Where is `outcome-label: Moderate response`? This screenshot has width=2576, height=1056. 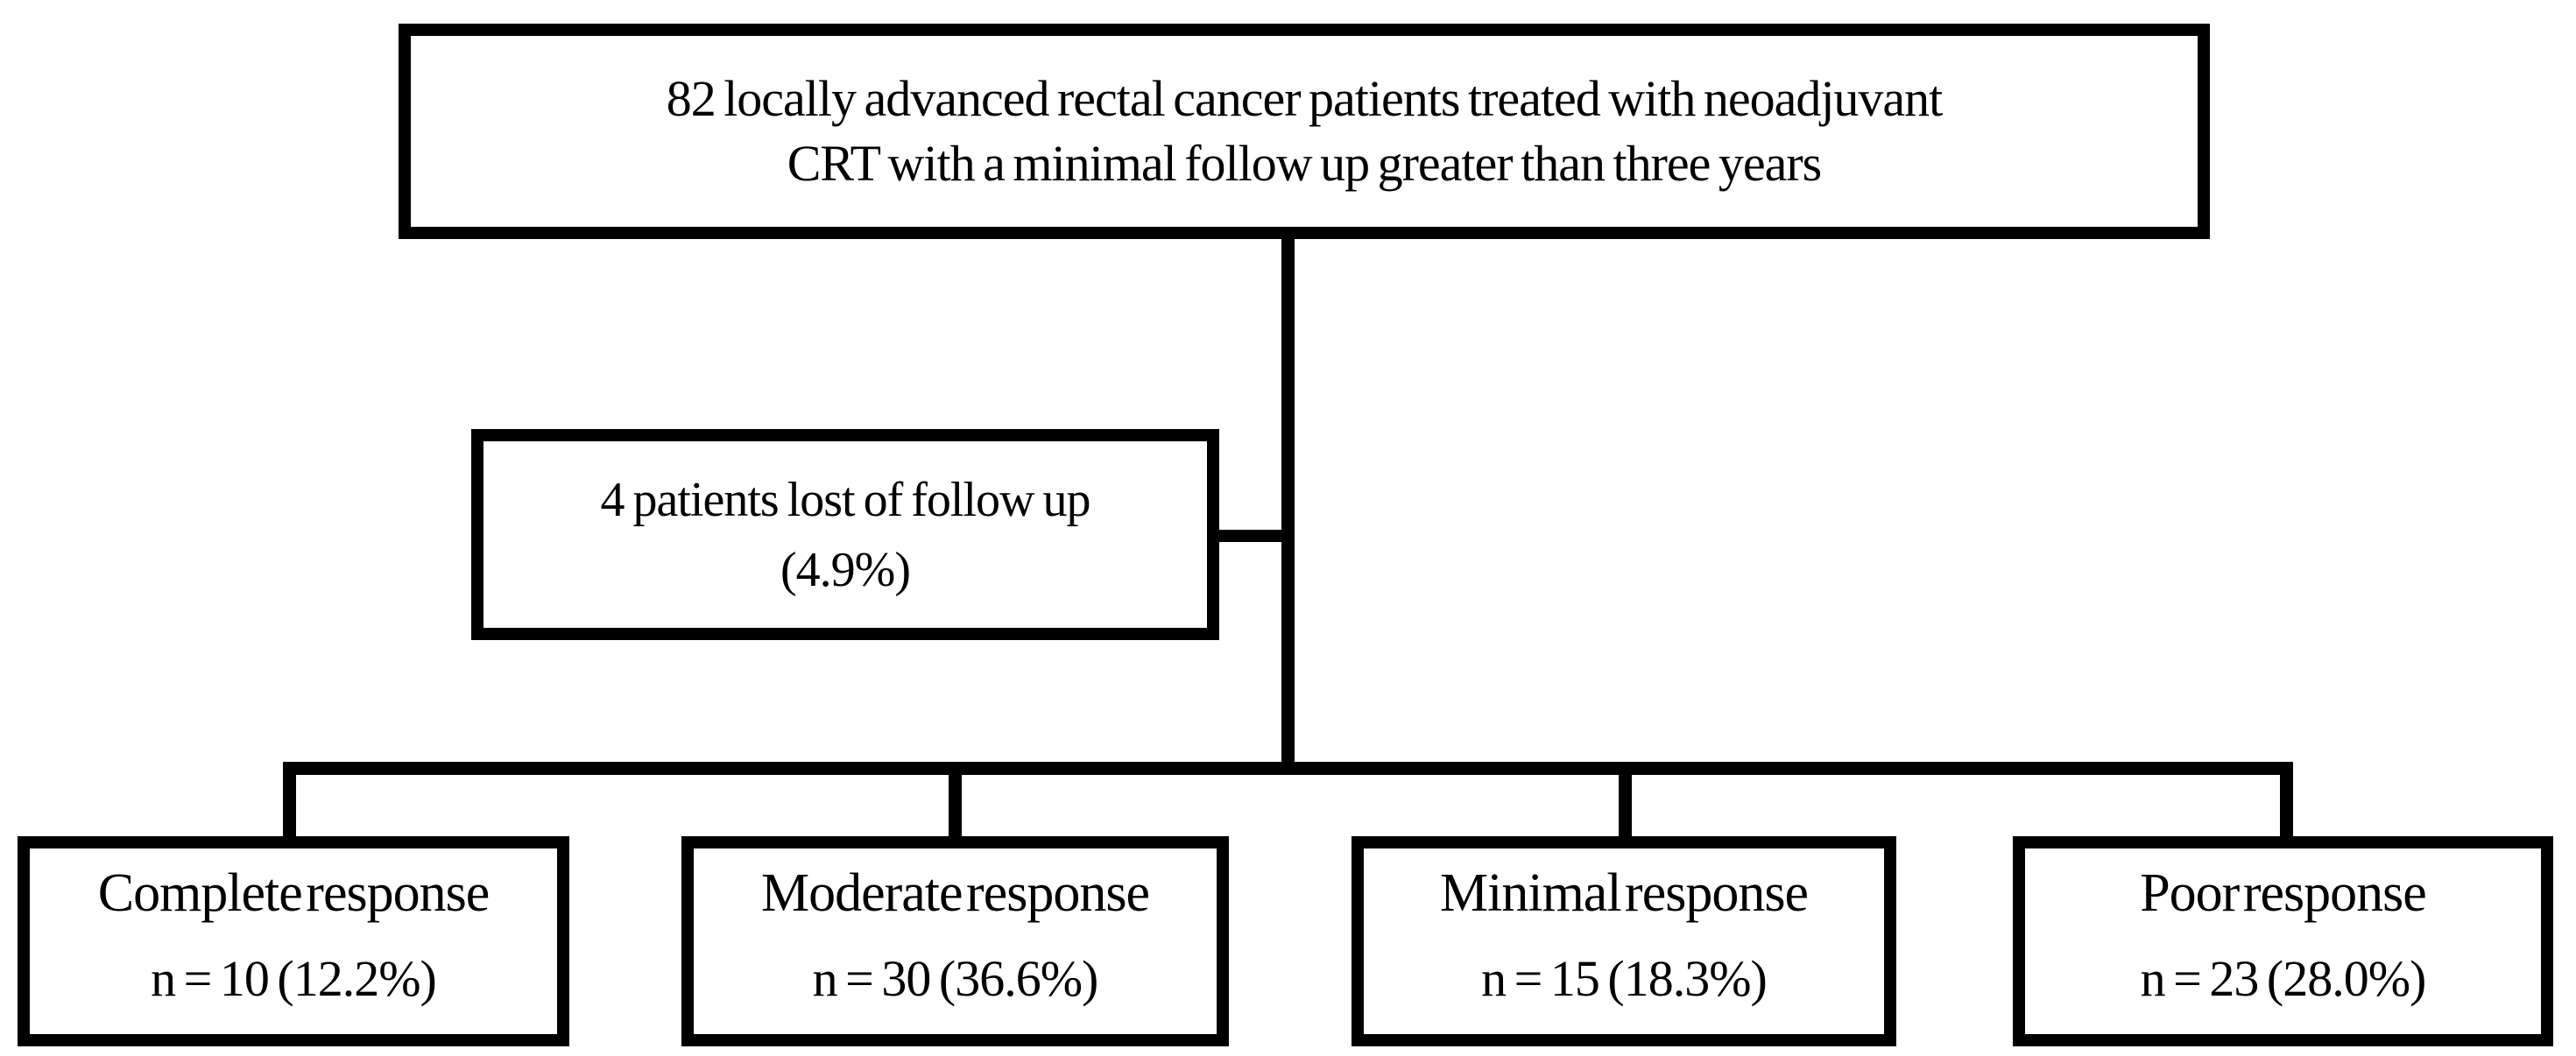
outcome-label: Moderate response is located at coordinates (956, 893).